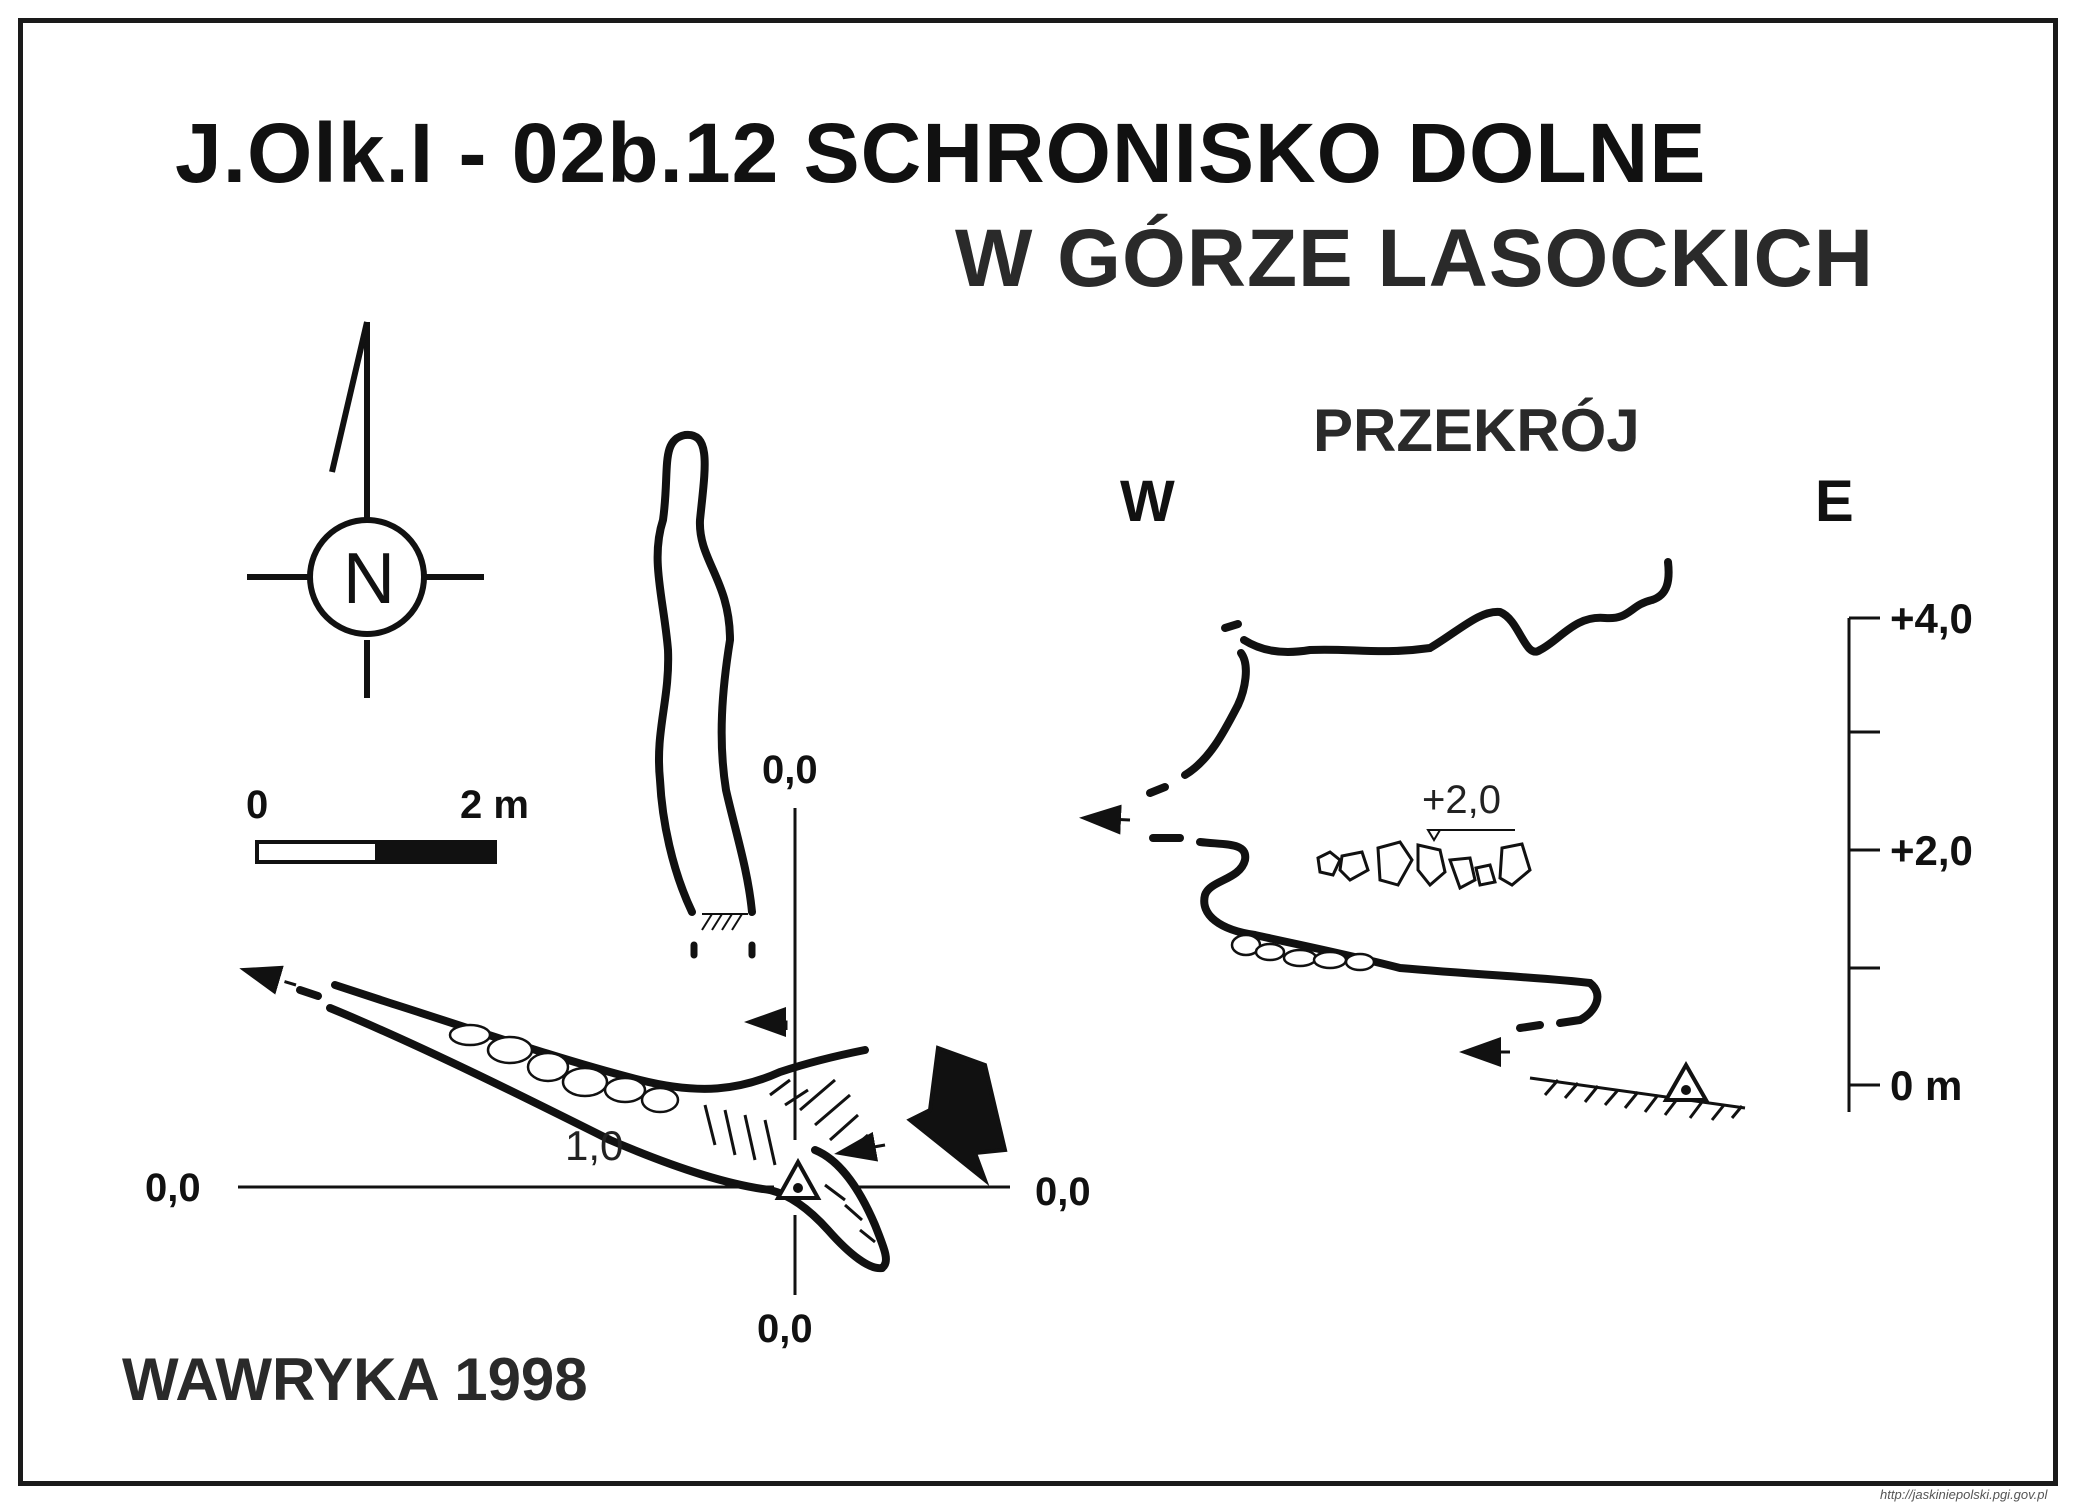 The width and height of the screenshot is (2084, 1502). What do you see at coordinates (941, 153) in the screenshot?
I see `map-title-line-1: J.Olk.I - 02b.12 SCHRONISKO DOLNE` at bounding box center [941, 153].